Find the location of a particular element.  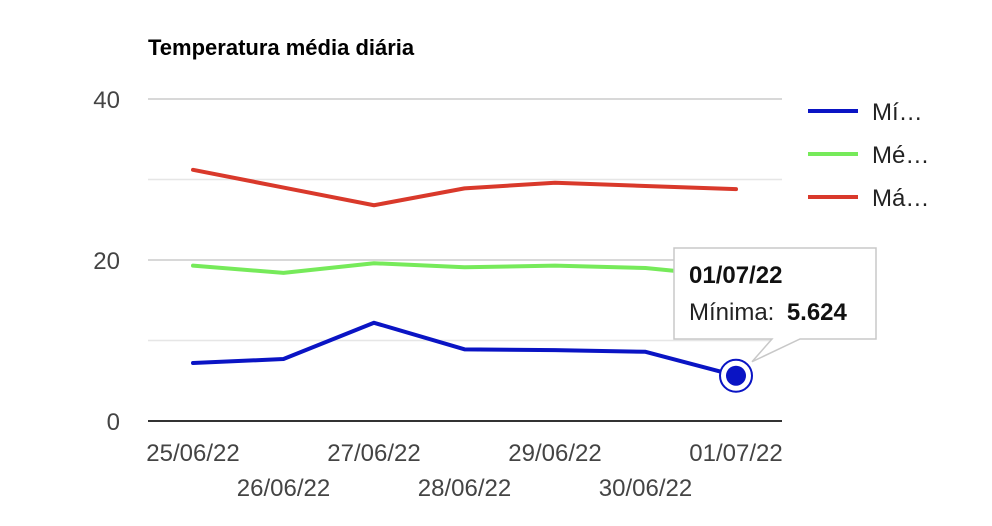

x-tick-label: 27/06/22 is located at coordinates (373, 453).